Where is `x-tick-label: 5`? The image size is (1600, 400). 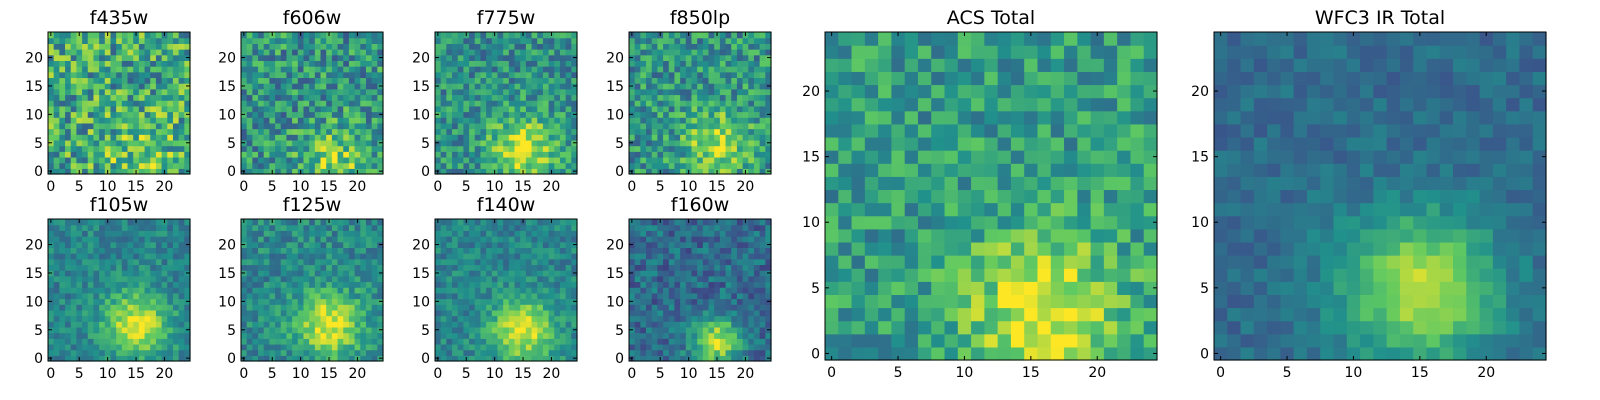 x-tick-label: 5 is located at coordinates (466, 187).